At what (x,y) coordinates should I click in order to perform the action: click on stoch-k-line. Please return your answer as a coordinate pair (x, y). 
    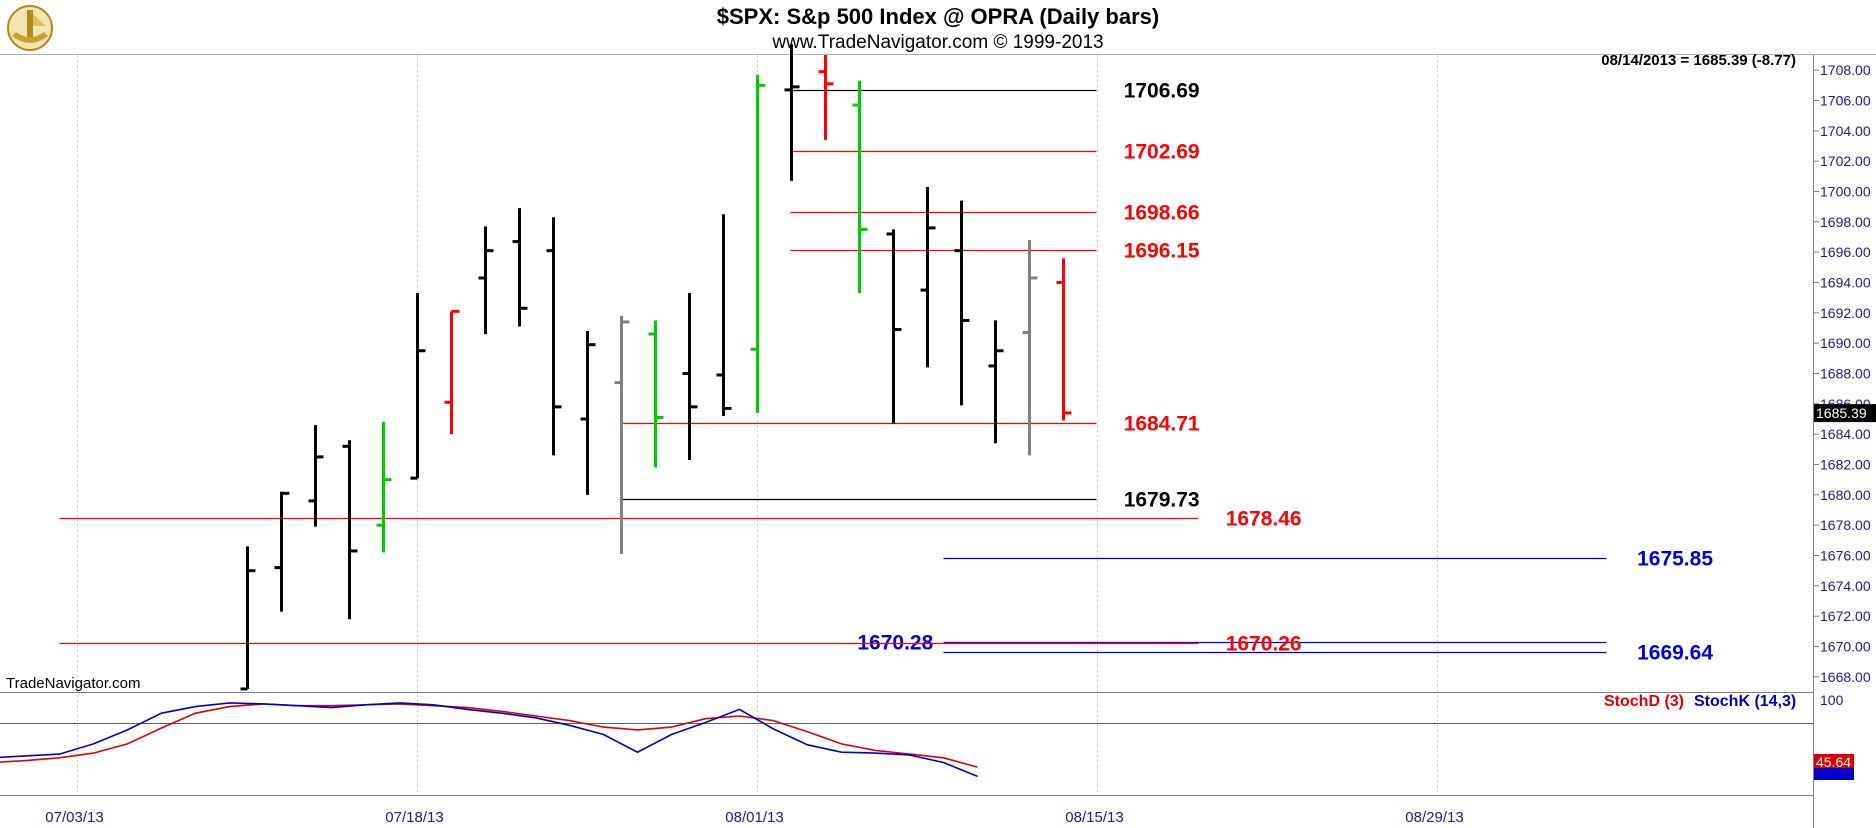
    Looking at the image, I should click on (489, 740).